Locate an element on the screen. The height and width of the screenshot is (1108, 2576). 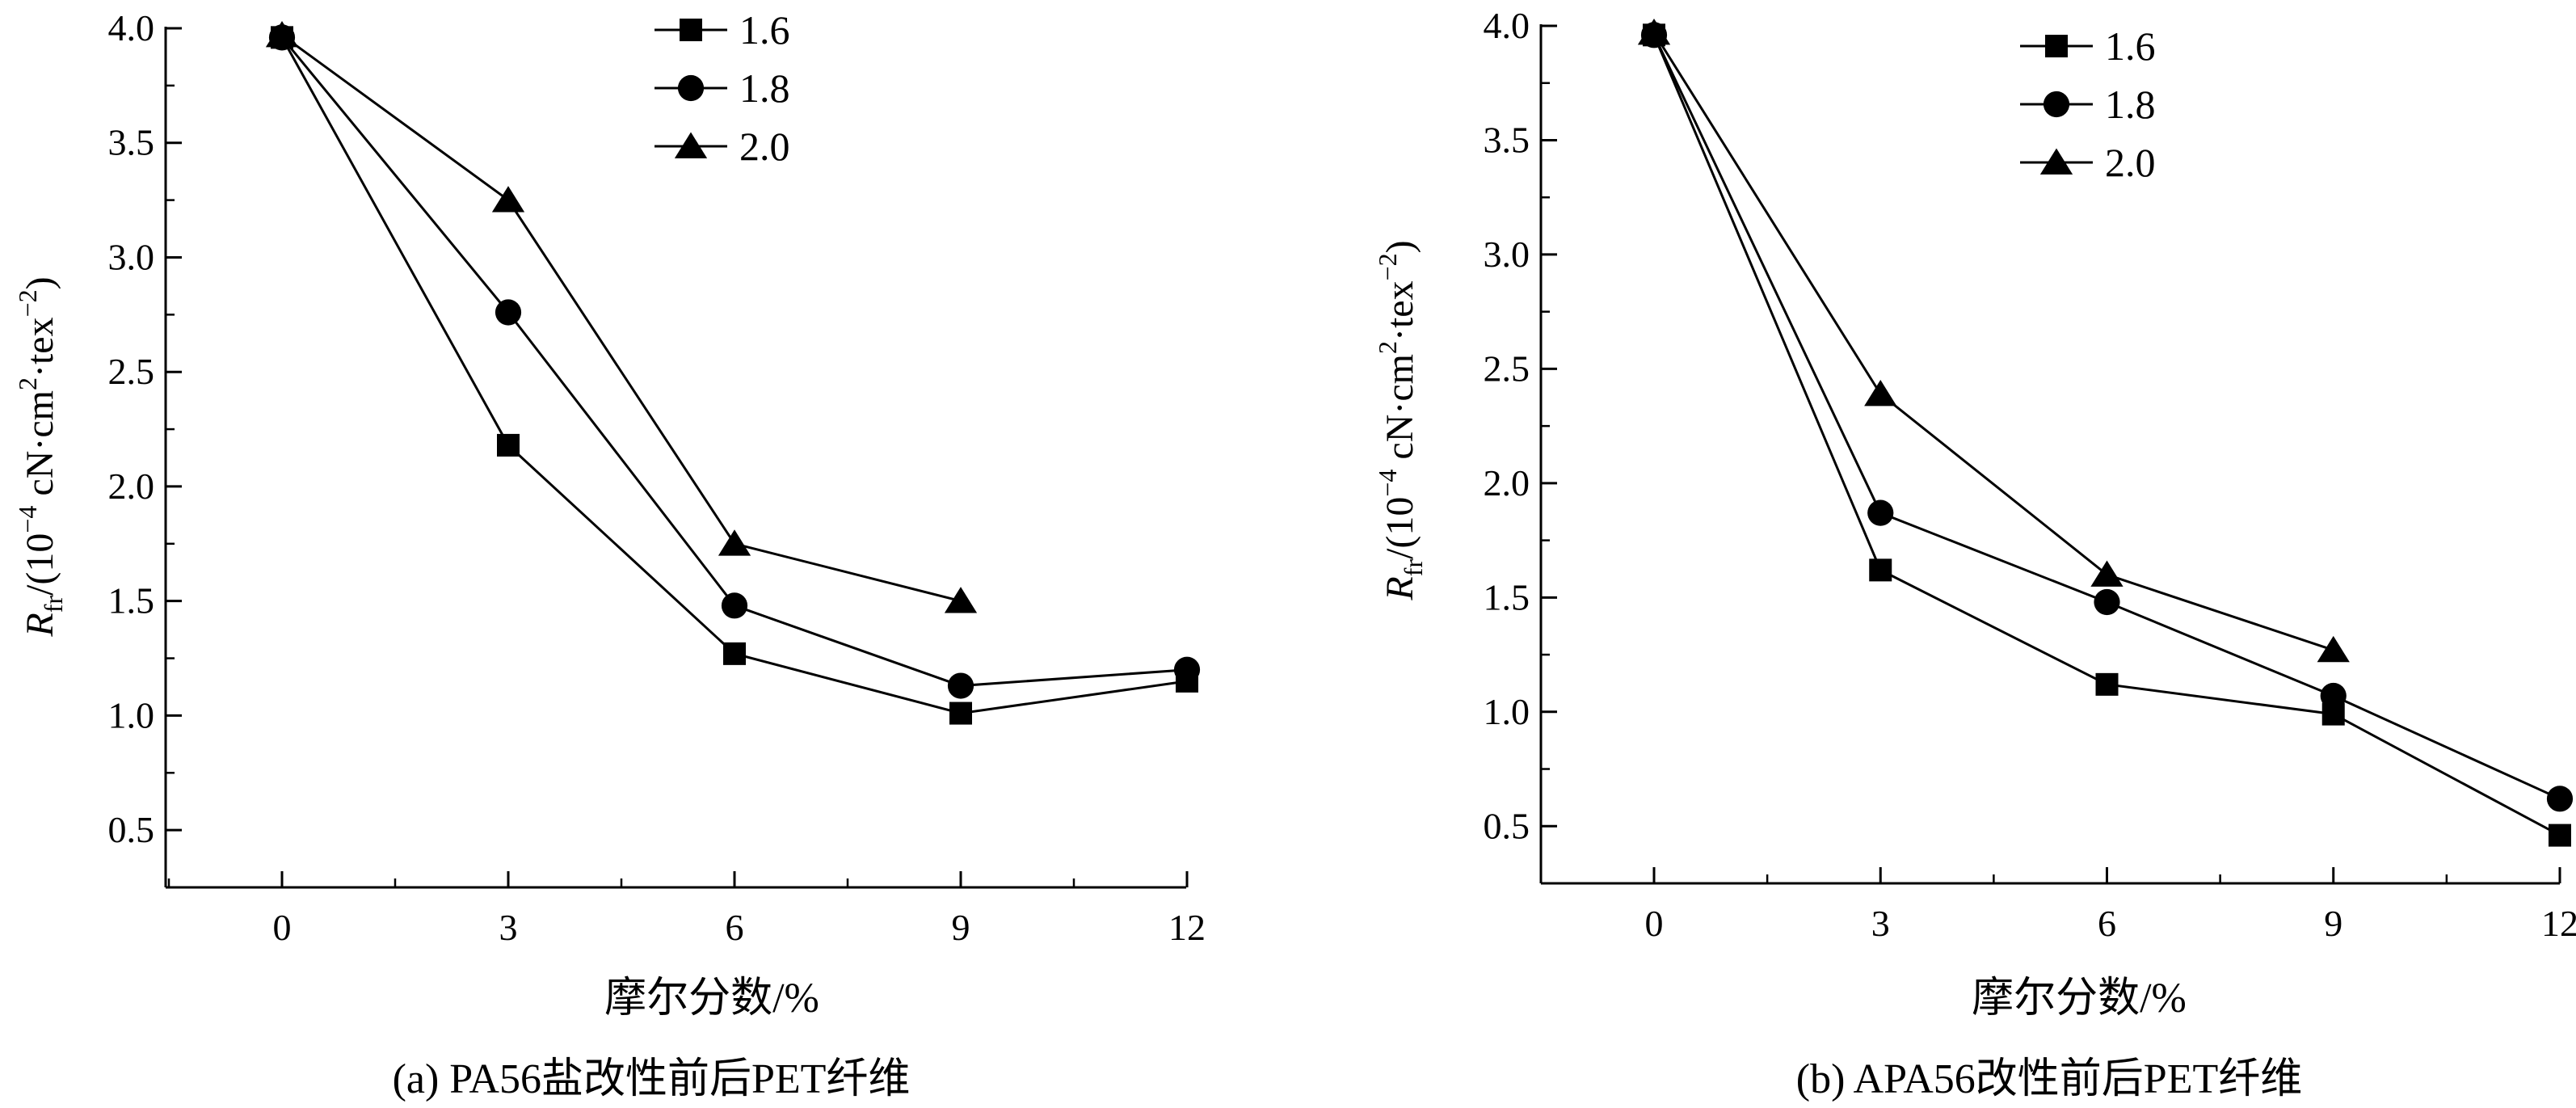
x-axis-label-a: 摩尔分数/% is located at coordinates (711, 998).